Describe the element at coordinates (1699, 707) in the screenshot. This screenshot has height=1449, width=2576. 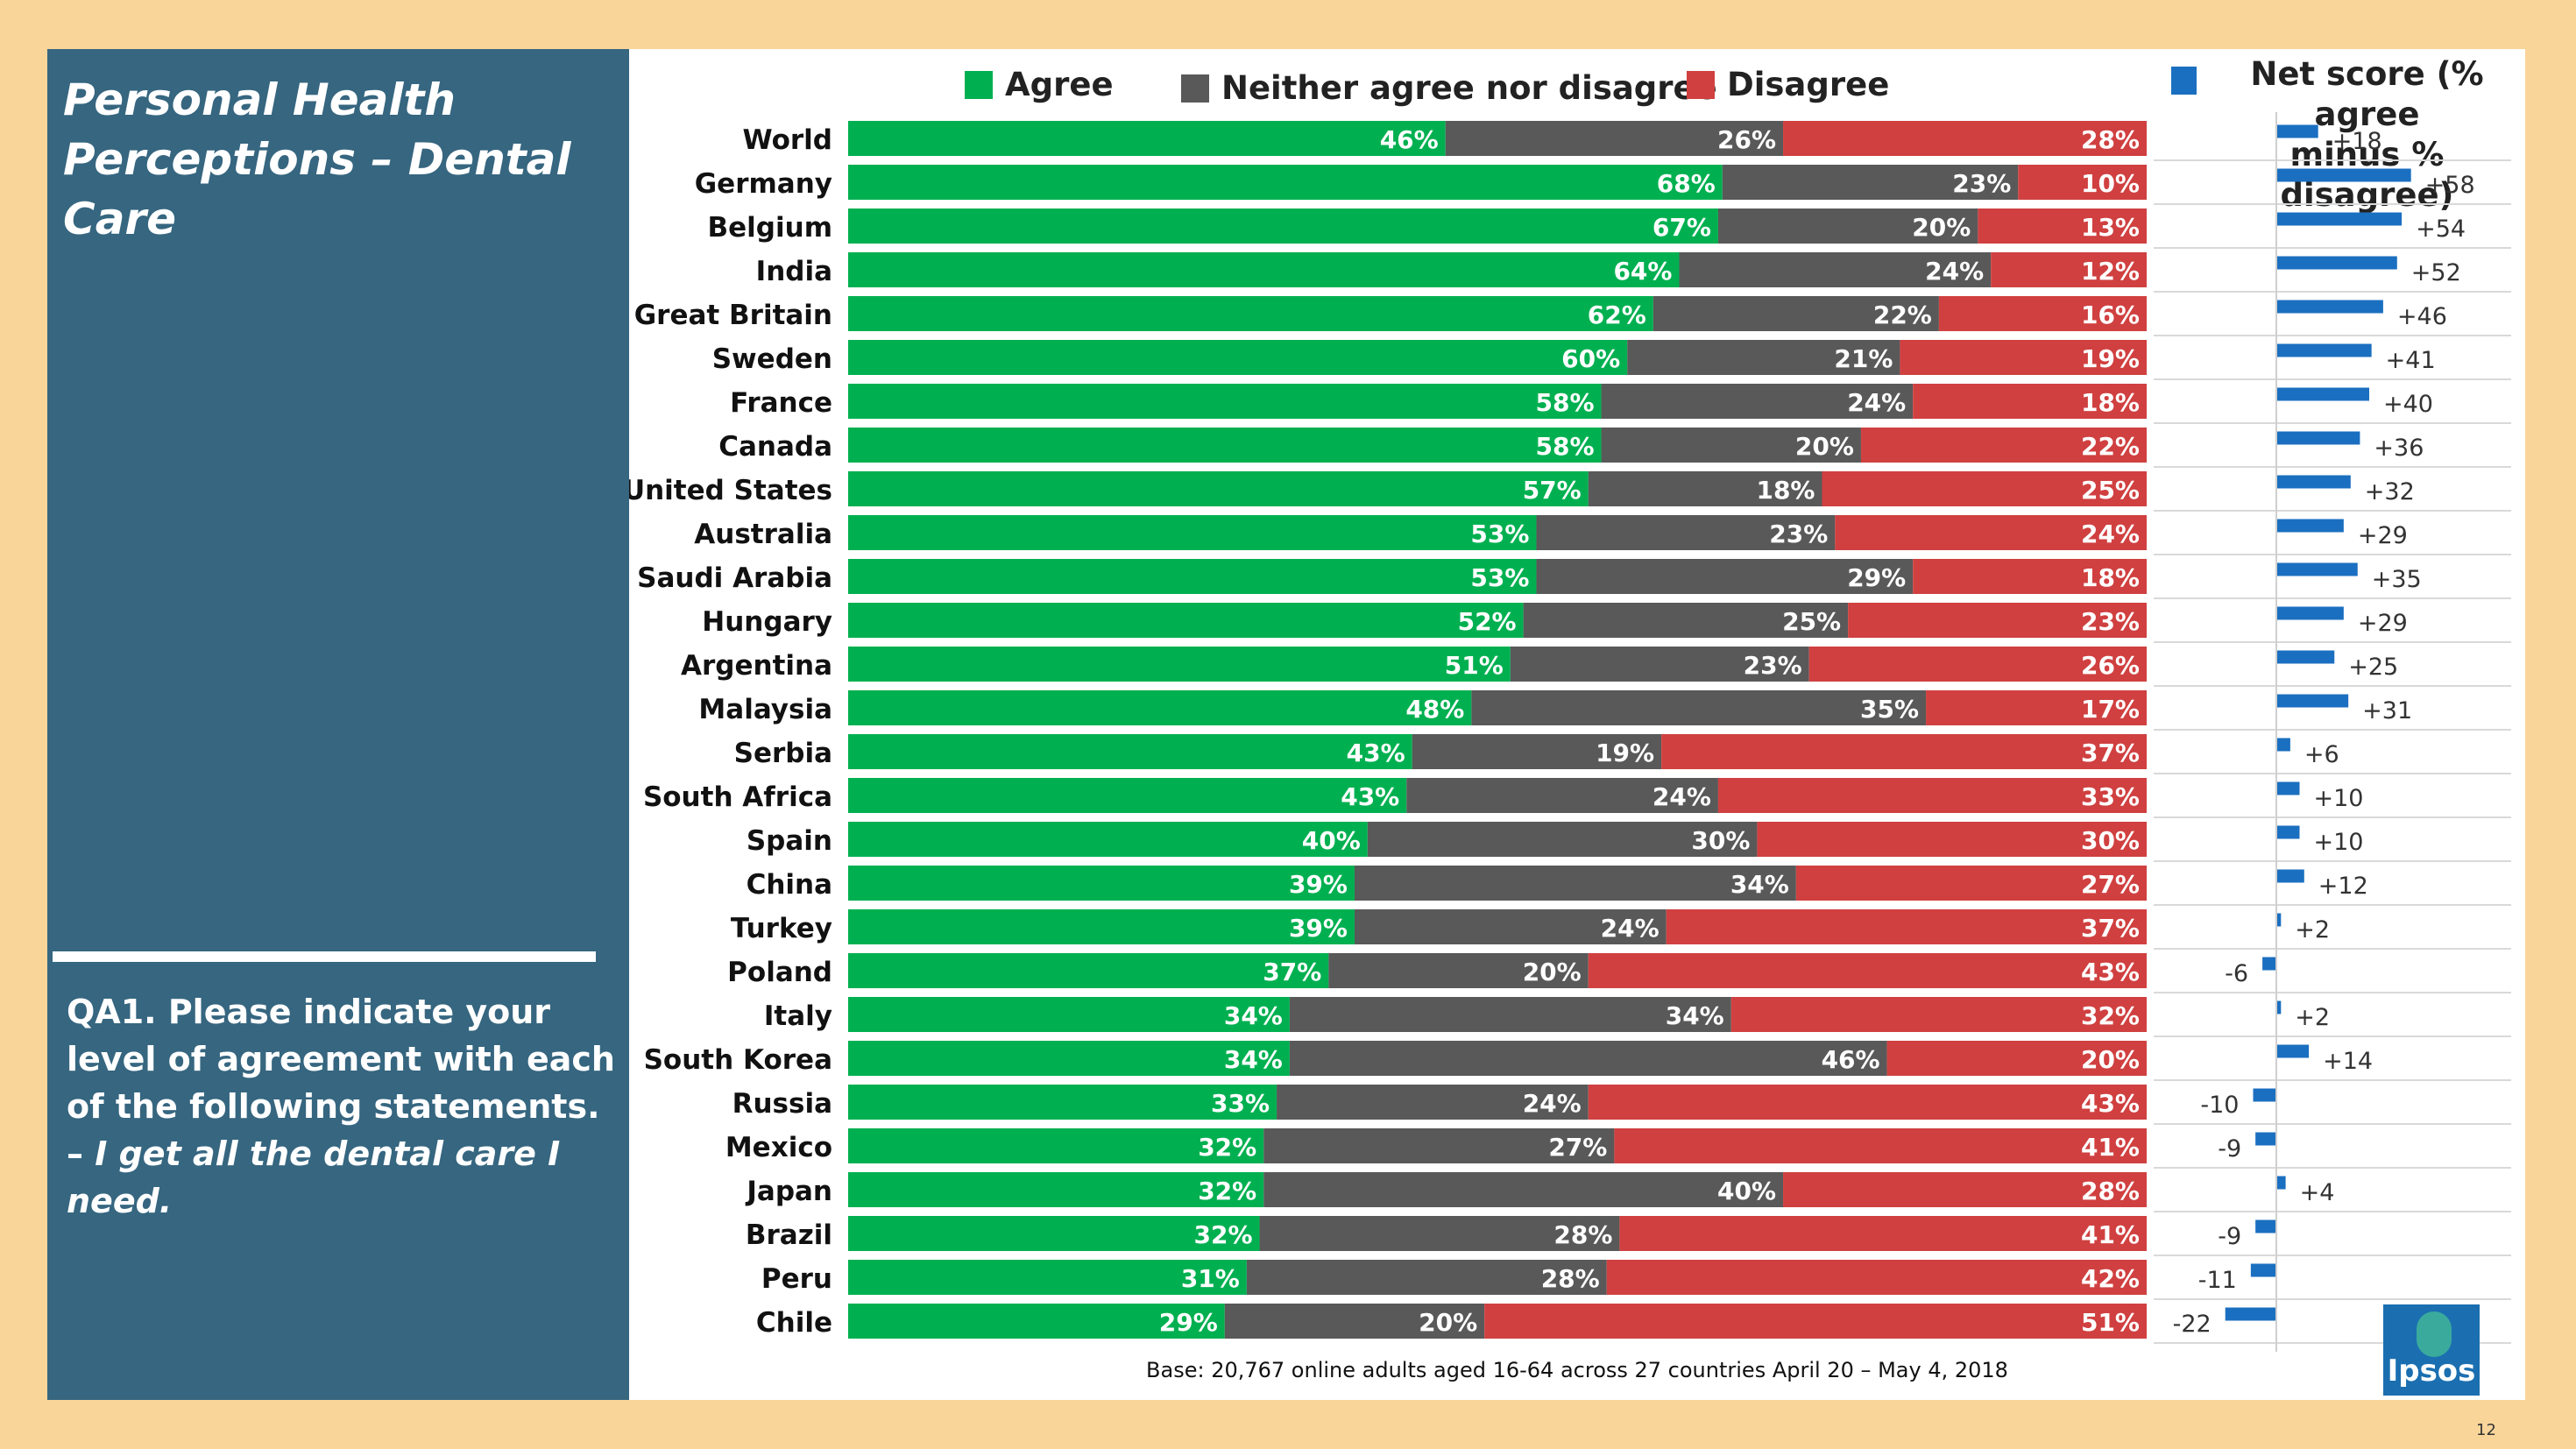
I see `bar-neither-malaysia` at that location.